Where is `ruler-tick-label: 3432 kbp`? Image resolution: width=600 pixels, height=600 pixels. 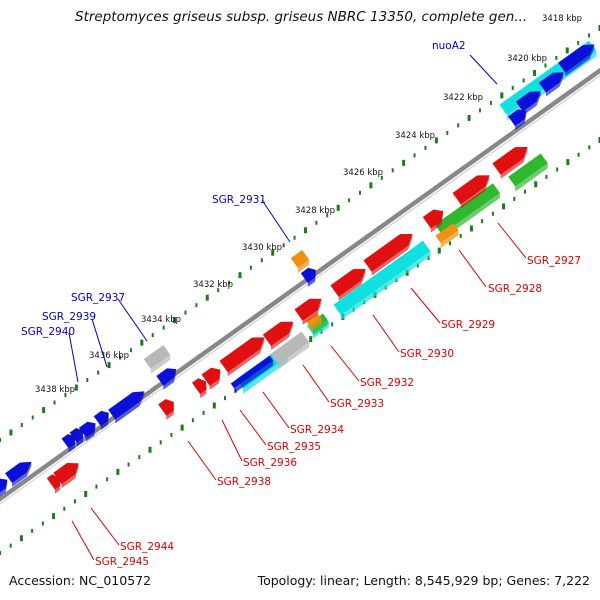
ruler-tick-label: 3432 kbp is located at coordinates (213, 285).